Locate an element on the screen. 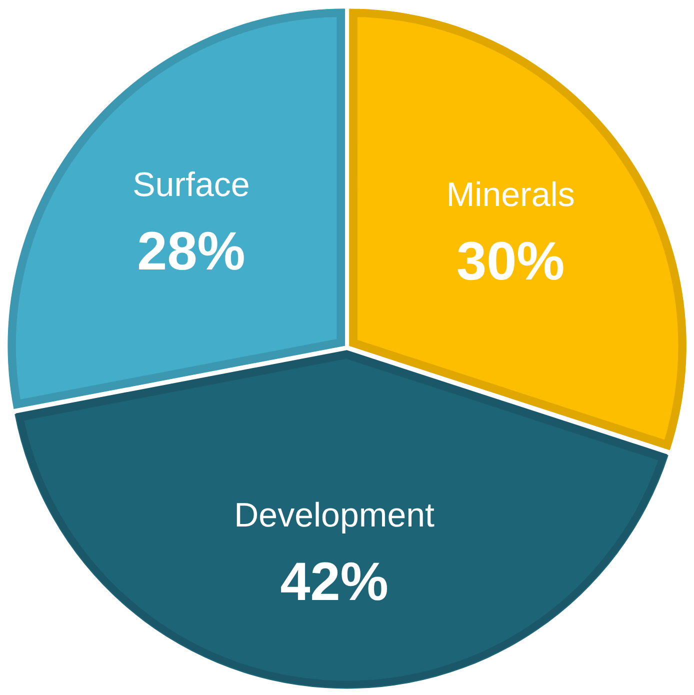 The image size is (694, 695). slice-label: Development is located at coordinates (335, 515).